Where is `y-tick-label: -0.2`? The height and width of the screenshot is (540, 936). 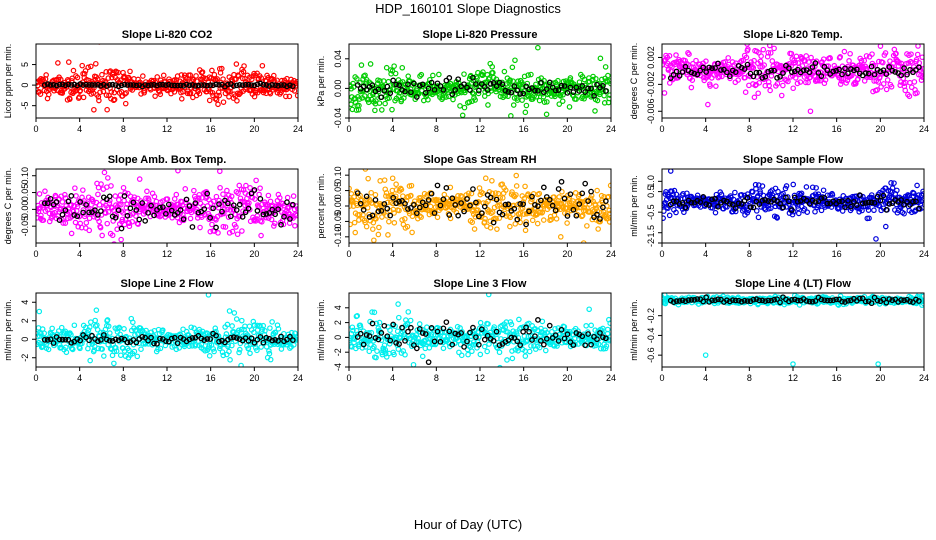 y-tick-label: -0.2 is located at coordinates (651, 316).